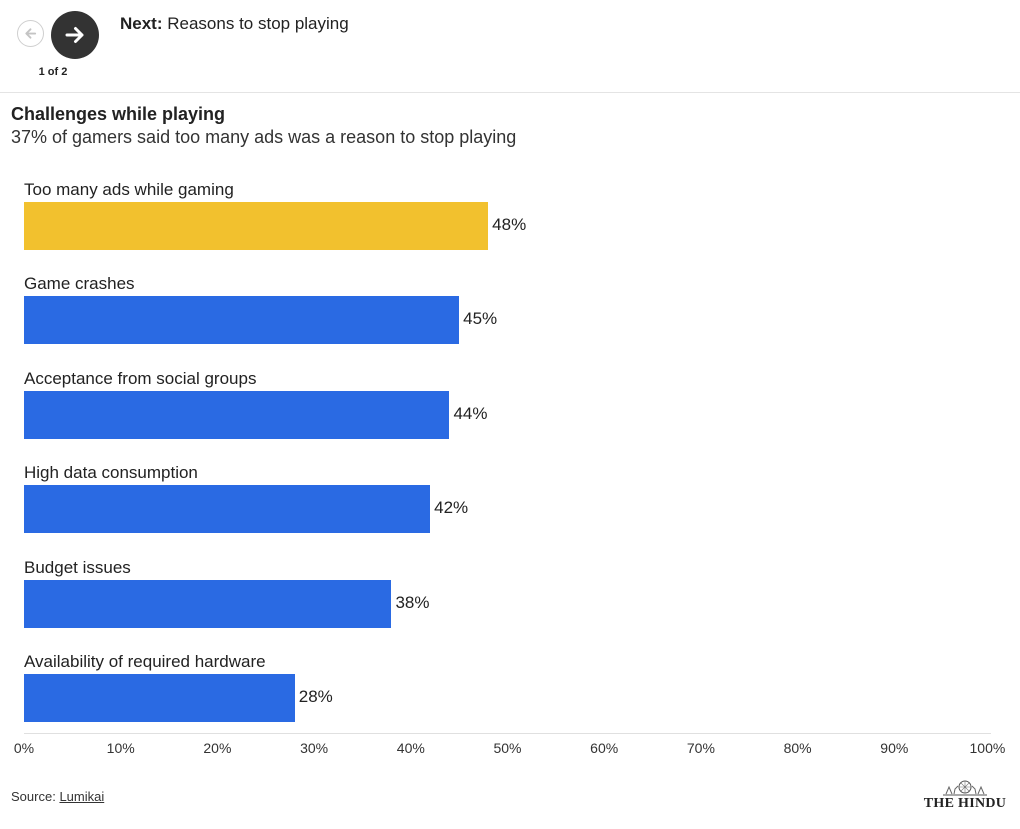 The height and width of the screenshot is (829, 1020). What do you see at coordinates (57, 796) in the screenshot?
I see `source-note: Source: Lumikai` at bounding box center [57, 796].